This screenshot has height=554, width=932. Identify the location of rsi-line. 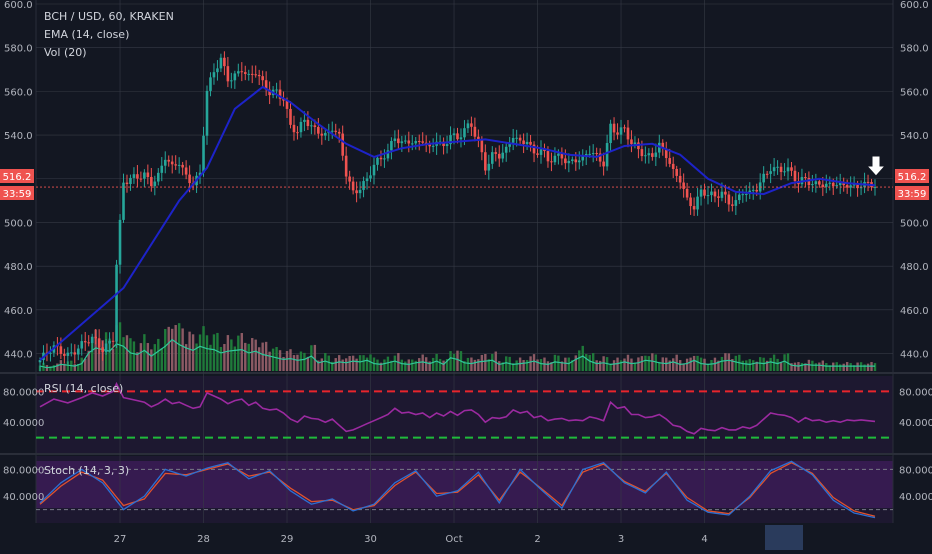
(457, 408).